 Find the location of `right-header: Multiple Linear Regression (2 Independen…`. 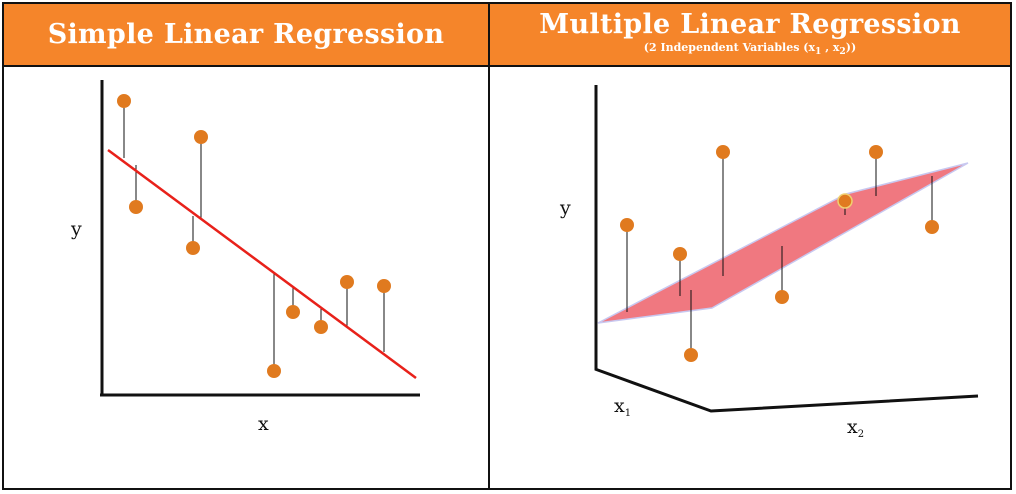

right-header: Multiple Linear Regression (2 Independen… is located at coordinates (750, 35).